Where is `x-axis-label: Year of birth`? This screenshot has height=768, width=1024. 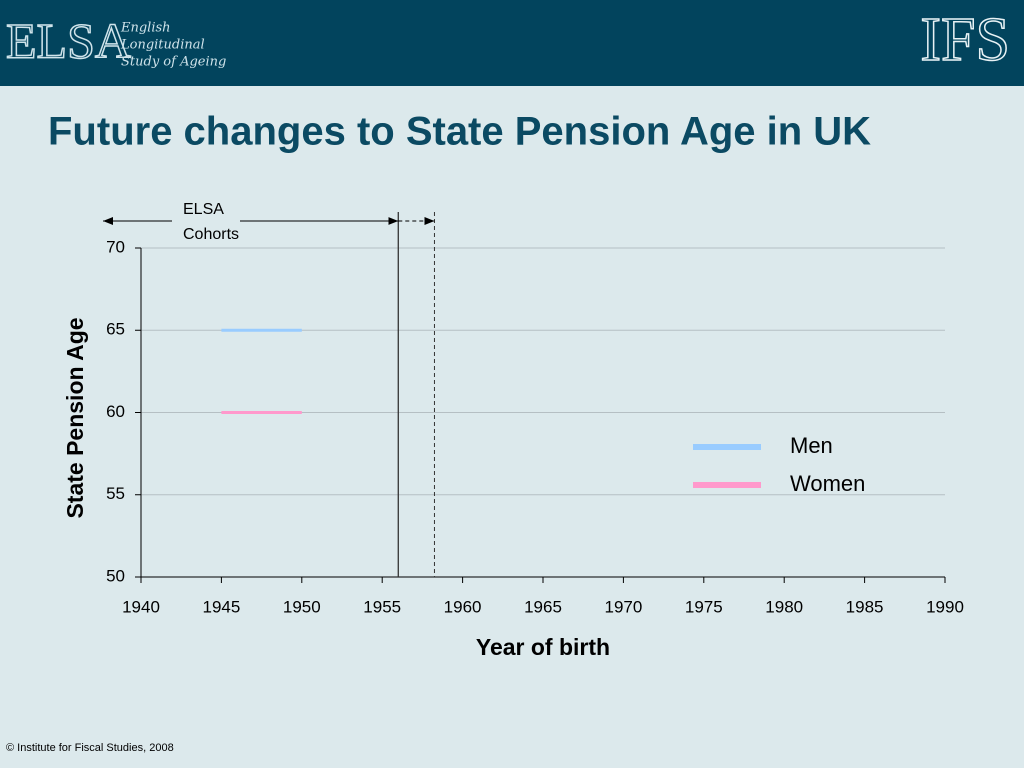 x-axis-label: Year of birth is located at coordinates (543, 647).